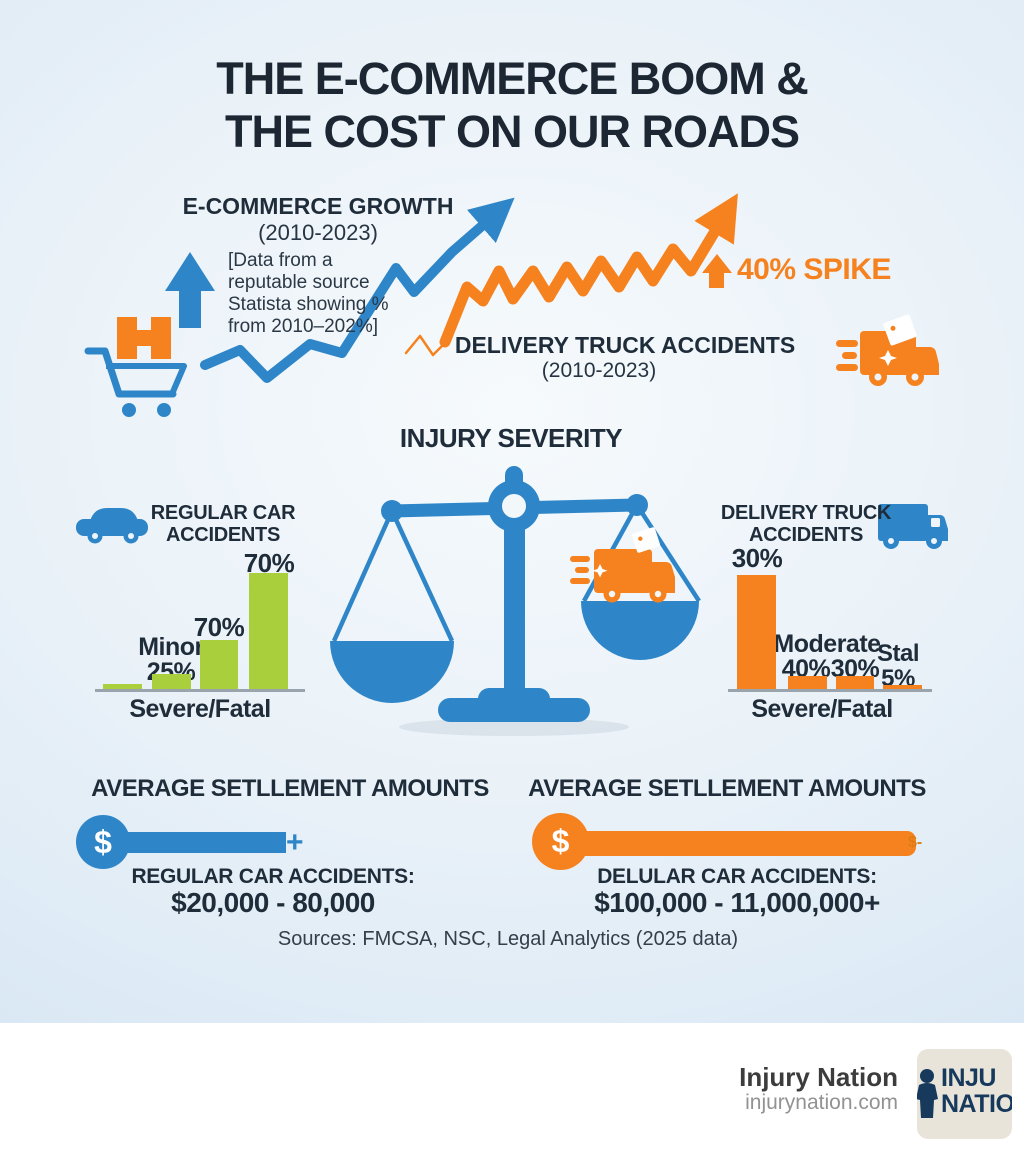 This screenshot has height=1154, width=1024. What do you see at coordinates (898, 653) in the screenshot?
I see `truck-bar4-label: Stal` at bounding box center [898, 653].